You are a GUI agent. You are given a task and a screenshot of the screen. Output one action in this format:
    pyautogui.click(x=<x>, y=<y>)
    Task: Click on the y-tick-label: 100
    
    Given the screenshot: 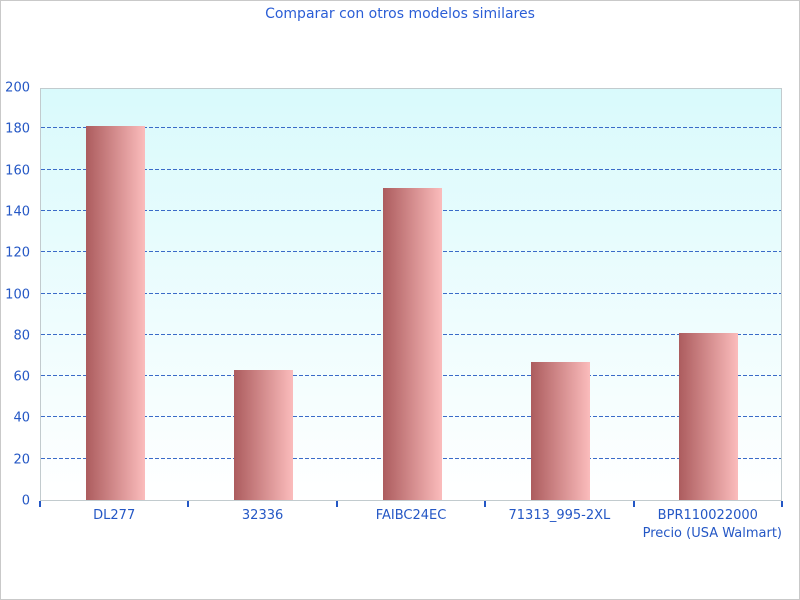 What is the action you would take?
    pyautogui.click(x=17, y=294)
    